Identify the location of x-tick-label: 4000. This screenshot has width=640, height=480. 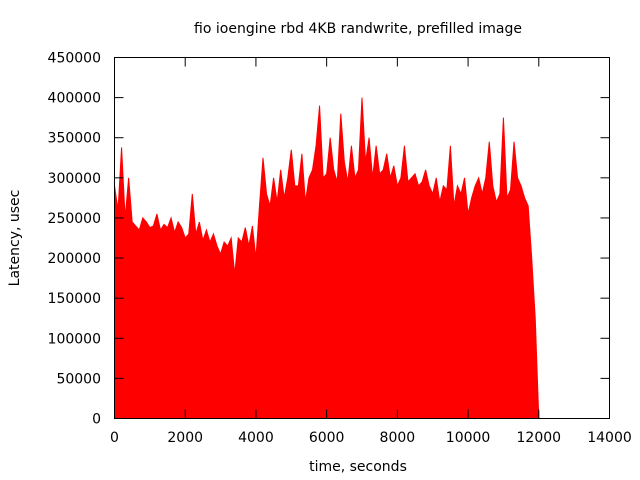
(256, 438).